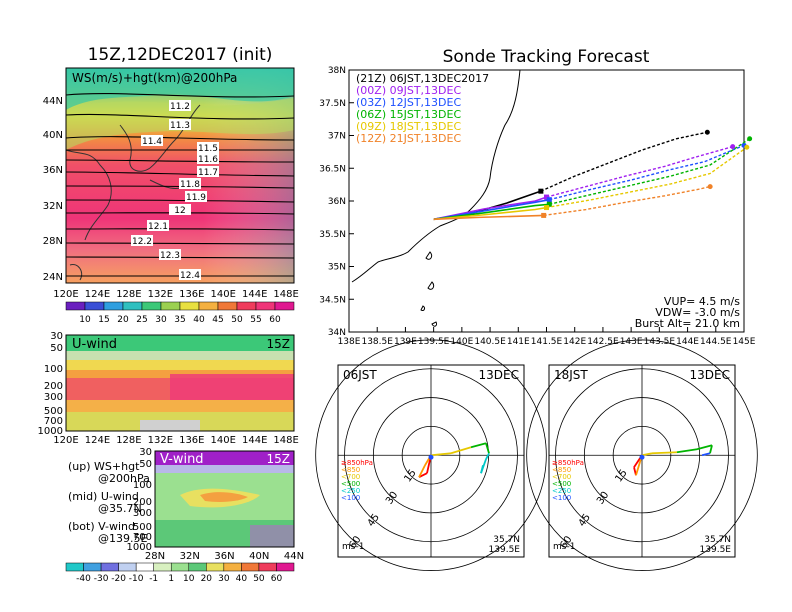 Image resolution: width=792 pixels, height=612 pixels. I want to click on wind-colorbar-label: -30, so click(101, 579).